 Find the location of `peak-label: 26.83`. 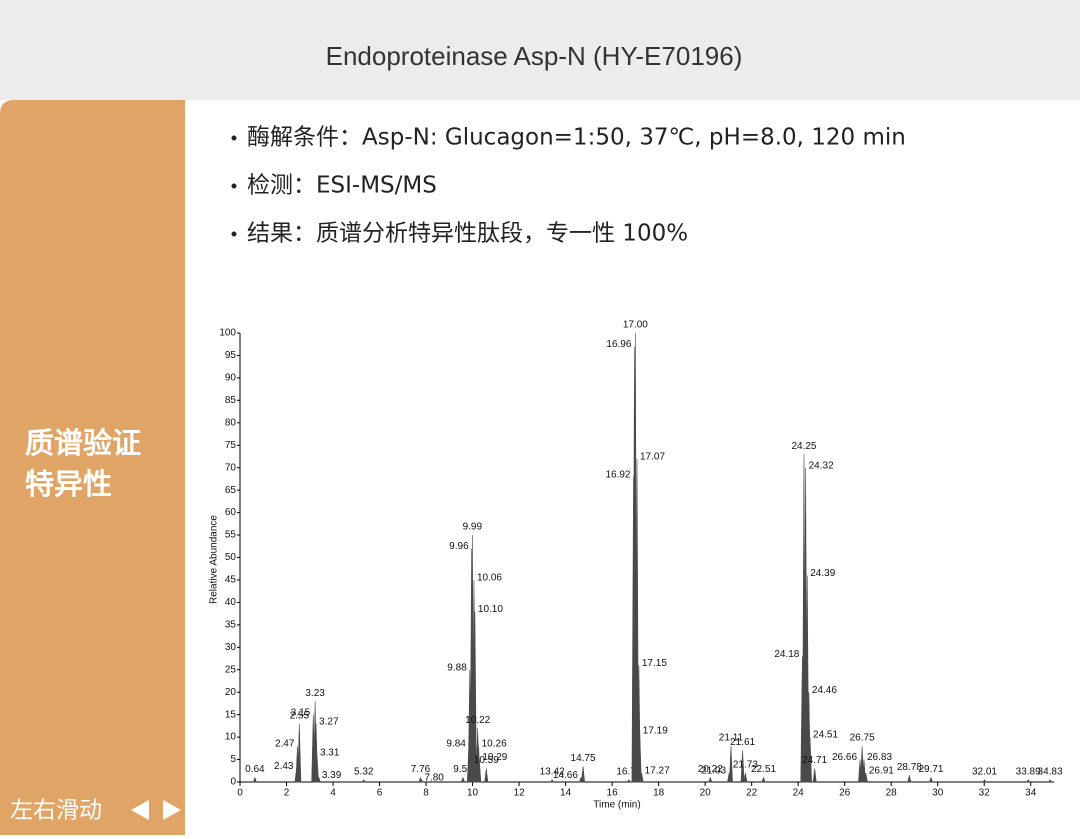

peak-label: 26.83 is located at coordinates (879, 757).